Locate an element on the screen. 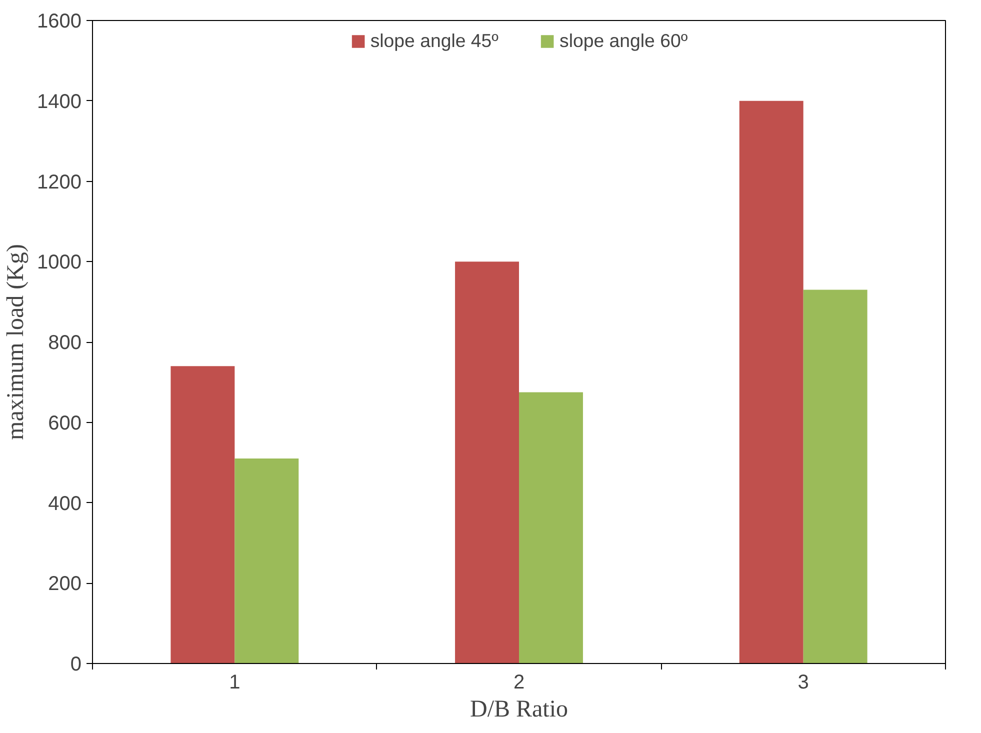  legend-label: slope angle 60º is located at coordinates (624, 41).